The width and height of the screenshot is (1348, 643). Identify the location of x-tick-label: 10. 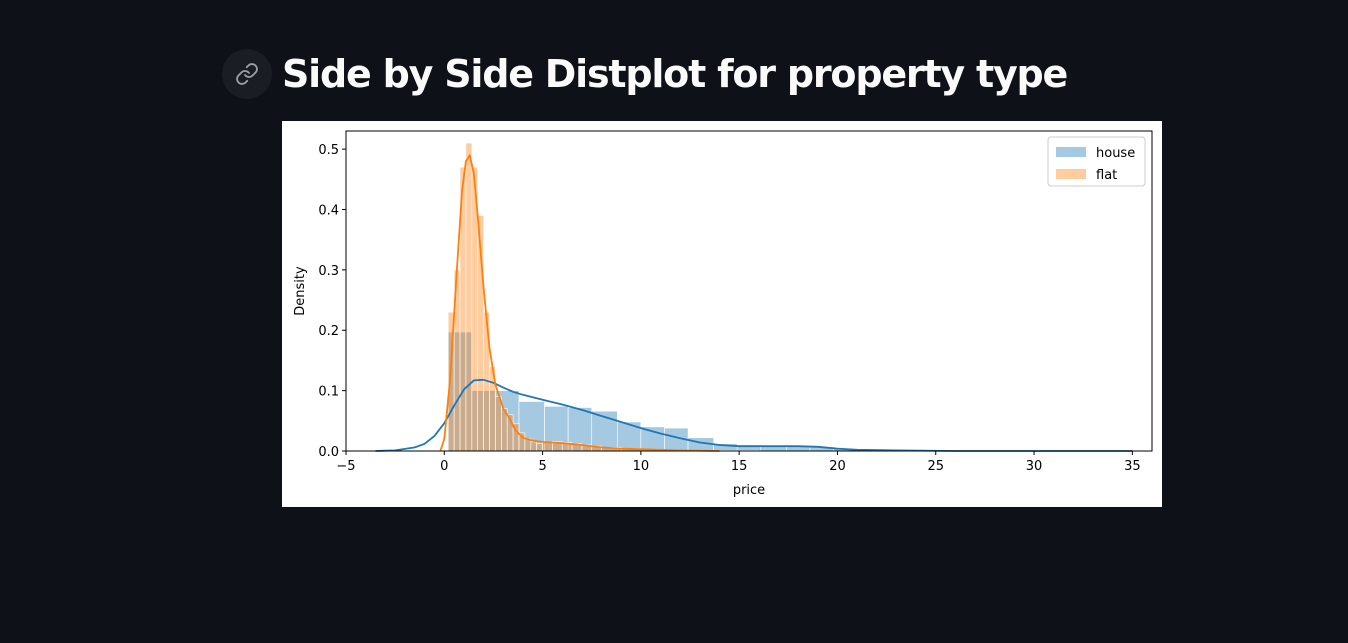
(641, 466).